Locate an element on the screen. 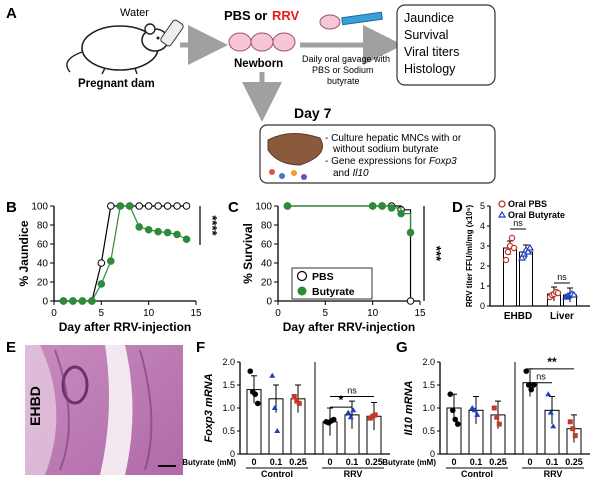  legend-label-butyrate: Butyrate is located at coordinates (333, 292).